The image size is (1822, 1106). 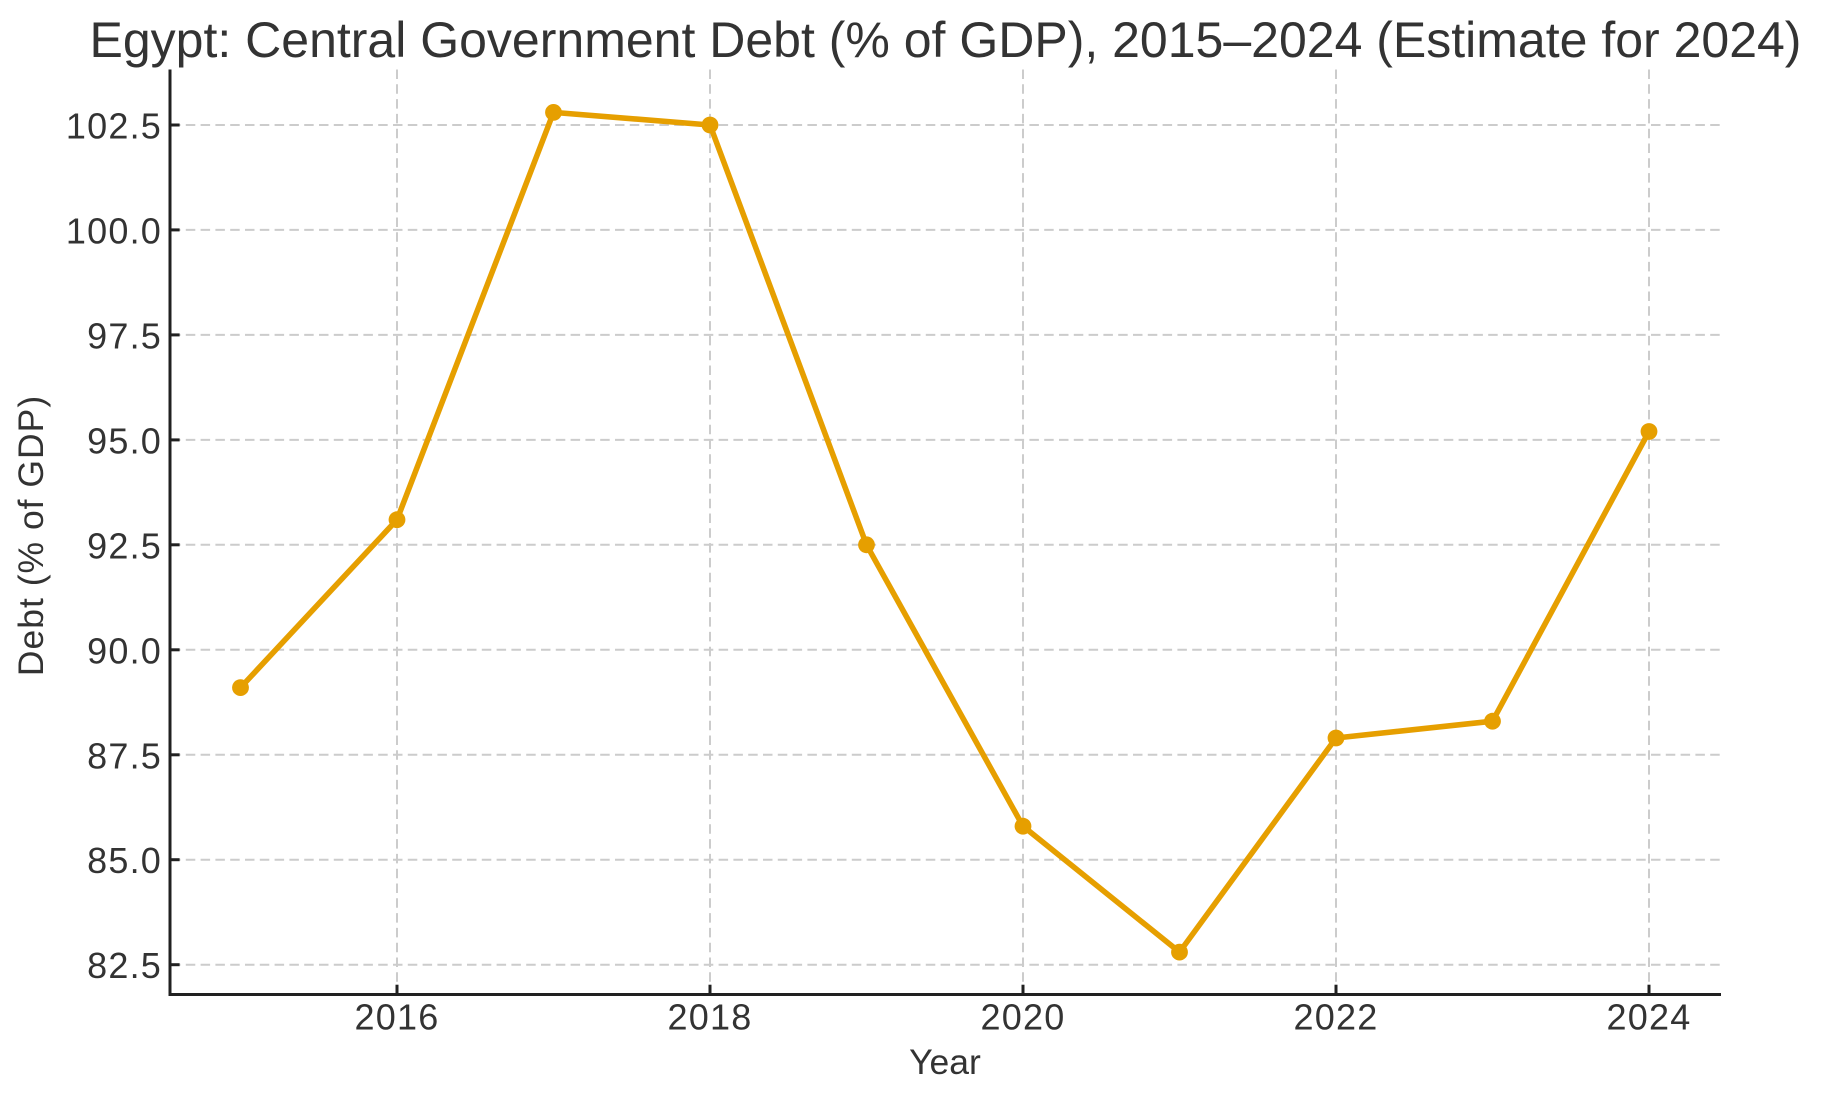 I want to click on svg-text: 85.0, so click(x=124, y=860).